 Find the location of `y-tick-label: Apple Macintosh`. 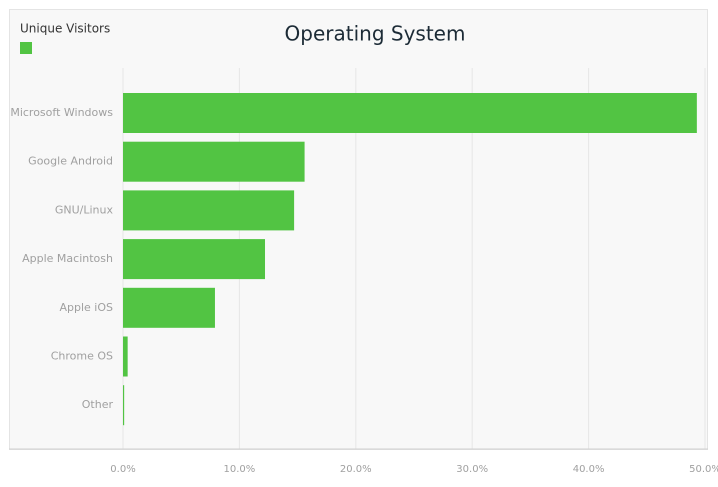

y-tick-label: Apple Macintosh is located at coordinates (67, 258).